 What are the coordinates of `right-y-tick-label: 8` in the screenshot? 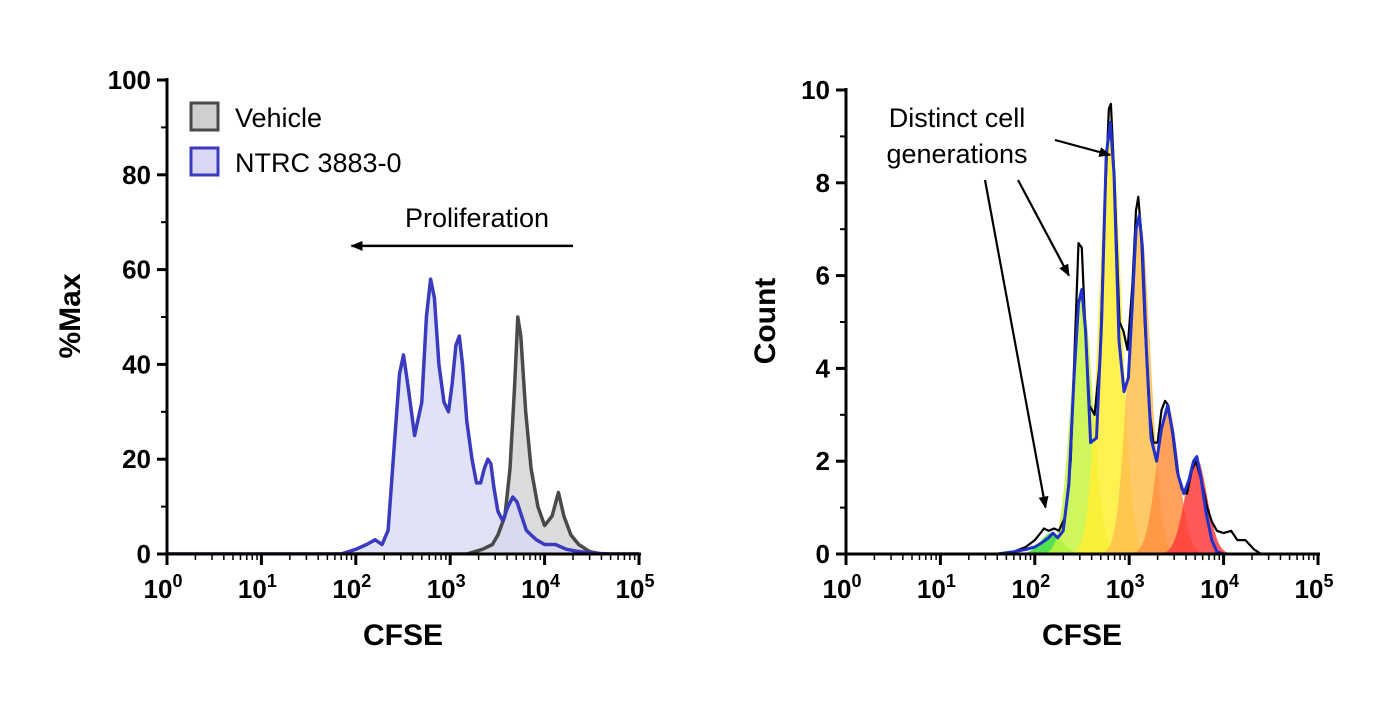 It's located at (823, 183).